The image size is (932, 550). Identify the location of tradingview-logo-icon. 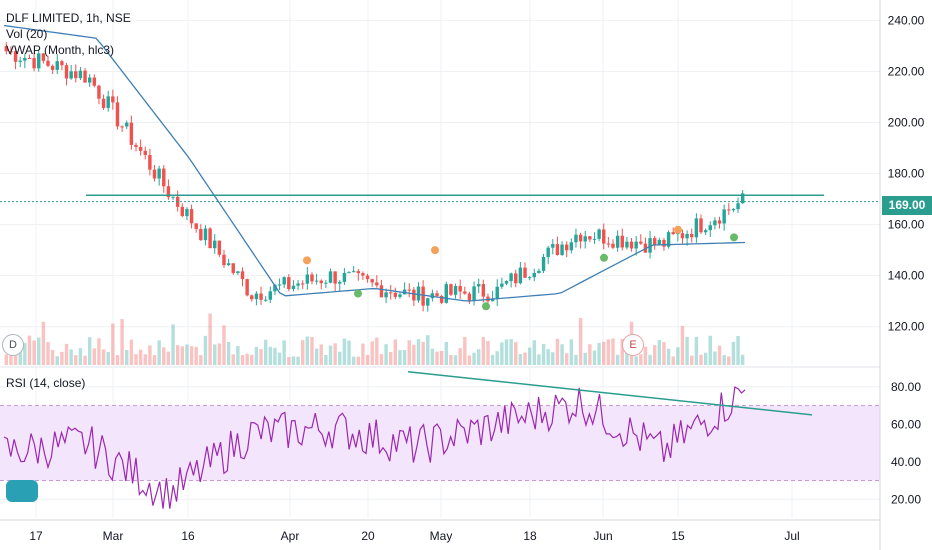
(22, 491).